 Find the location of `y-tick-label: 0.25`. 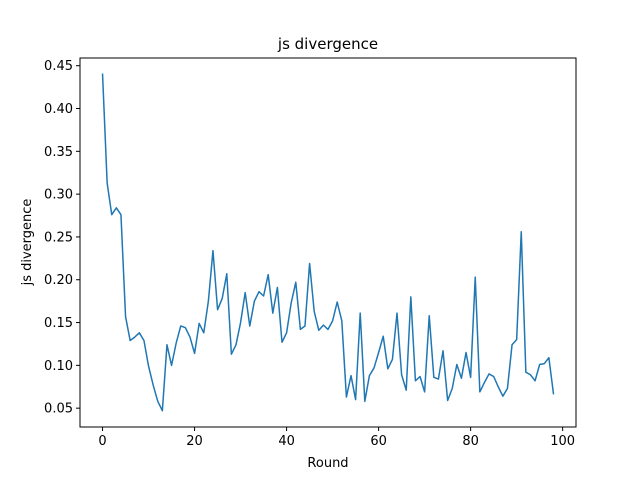

y-tick-label: 0.25 is located at coordinates (58, 237).